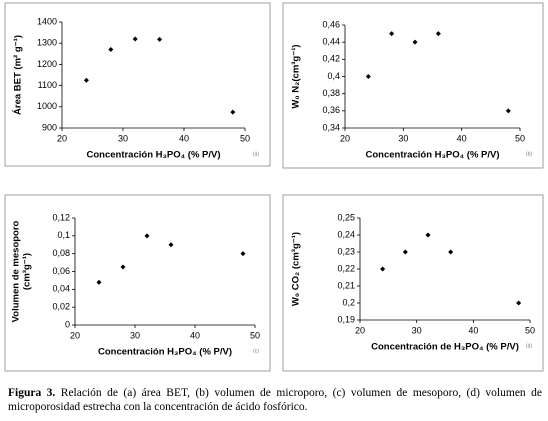  Describe the element at coordinates (47, 85) in the screenshot. I see `y-tick-label: 1100` at that location.